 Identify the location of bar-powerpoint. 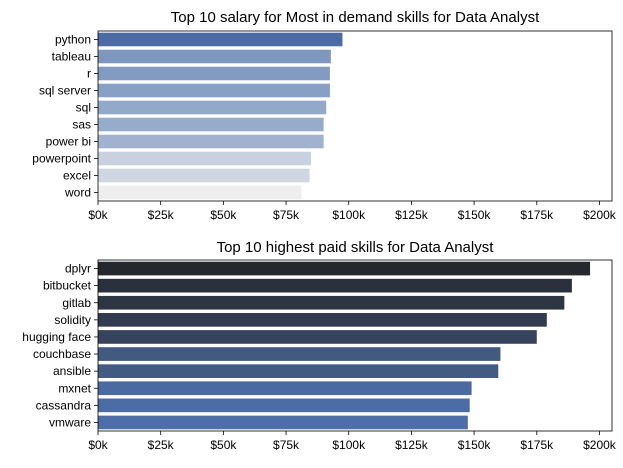
(205, 158).